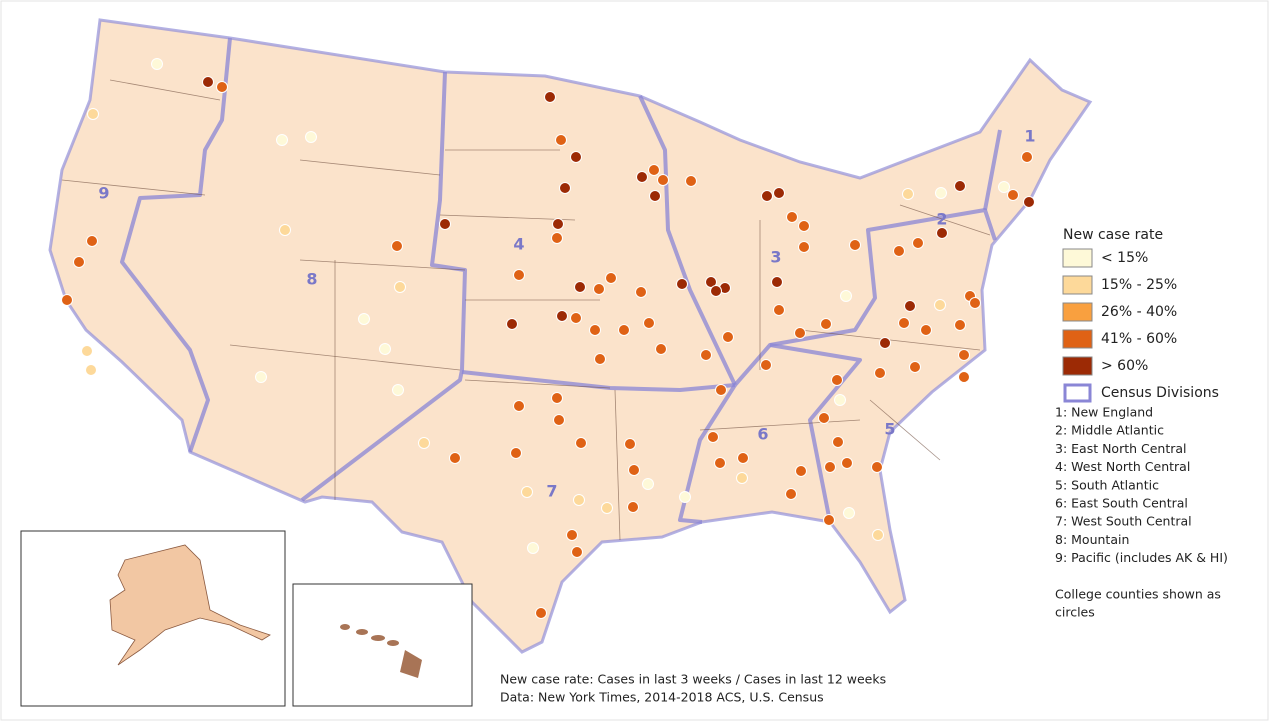 Image resolution: width=1269 pixels, height=721 pixels. What do you see at coordinates (381, 651) in the screenshot?
I see `hawaii` at bounding box center [381, 651].